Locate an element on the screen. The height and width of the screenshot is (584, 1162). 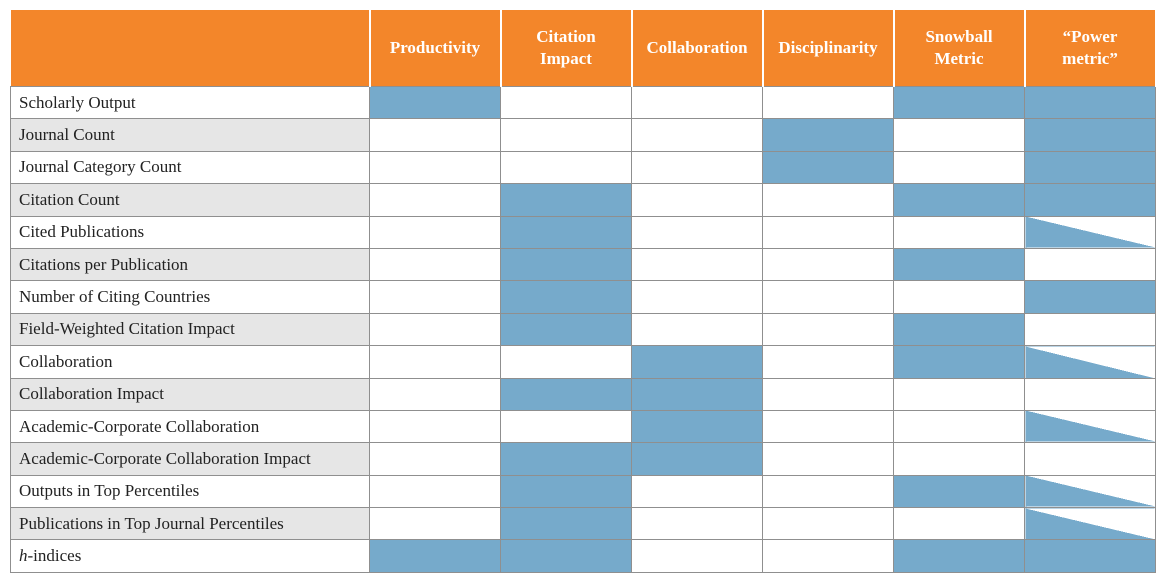
column-header: Disciplinarity is located at coordinates (828, 48).